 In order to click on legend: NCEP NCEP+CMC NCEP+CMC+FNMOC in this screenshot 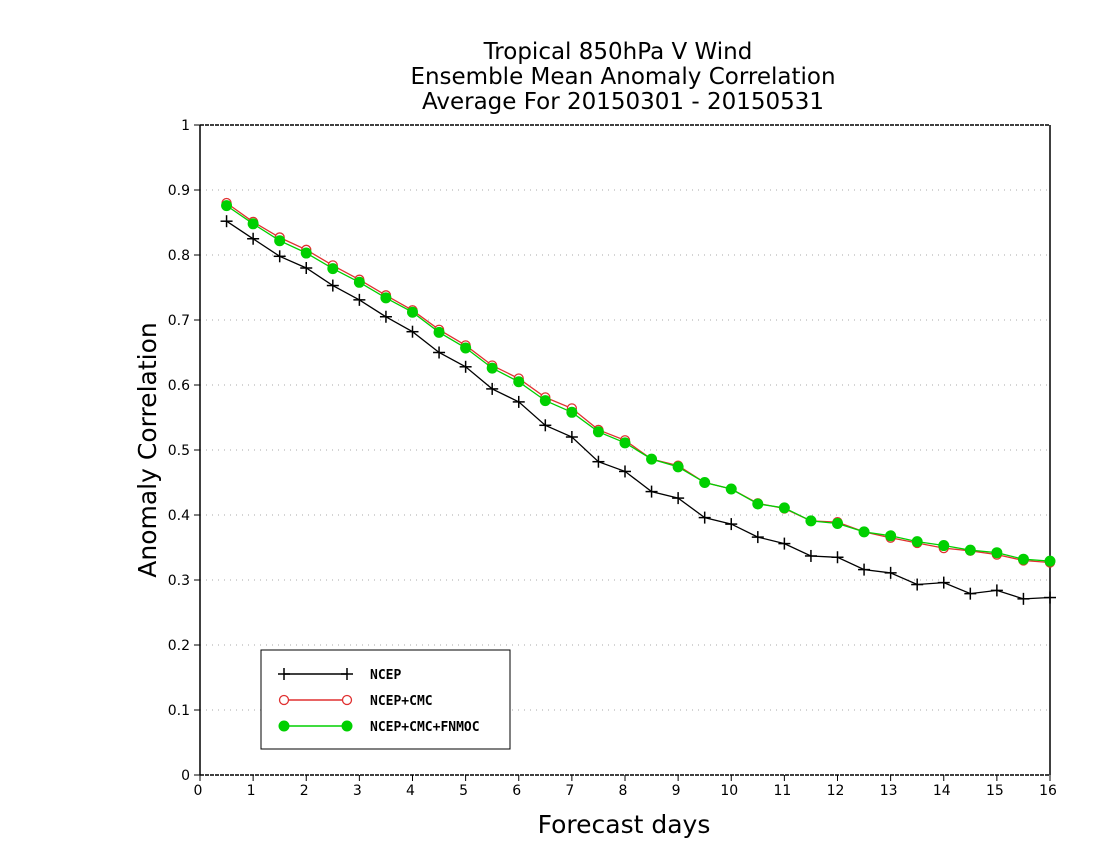, I will do `click(385, 699)`.